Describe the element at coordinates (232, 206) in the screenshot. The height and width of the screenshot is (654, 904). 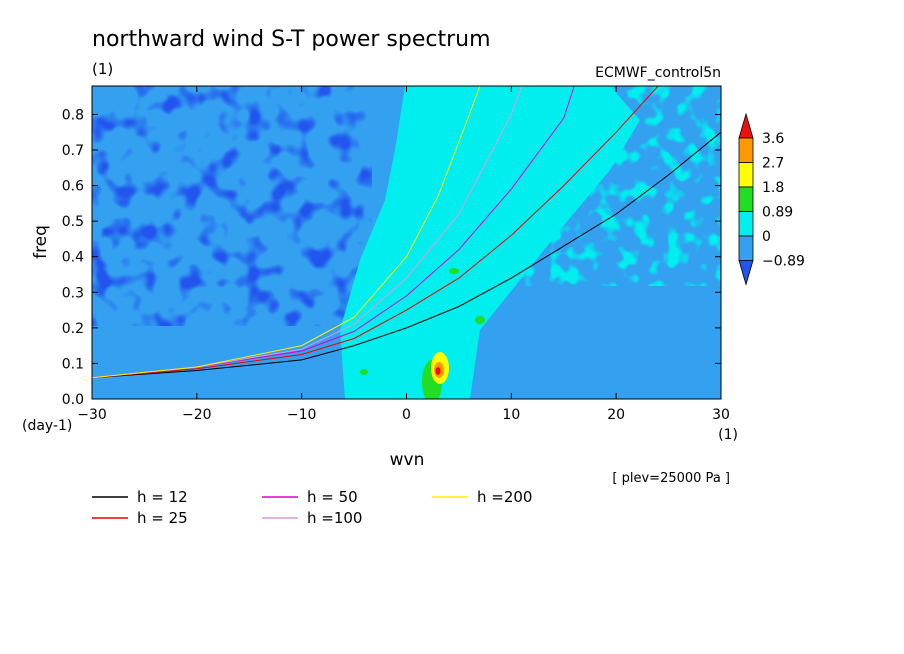
I see `field-low-region` at that location.